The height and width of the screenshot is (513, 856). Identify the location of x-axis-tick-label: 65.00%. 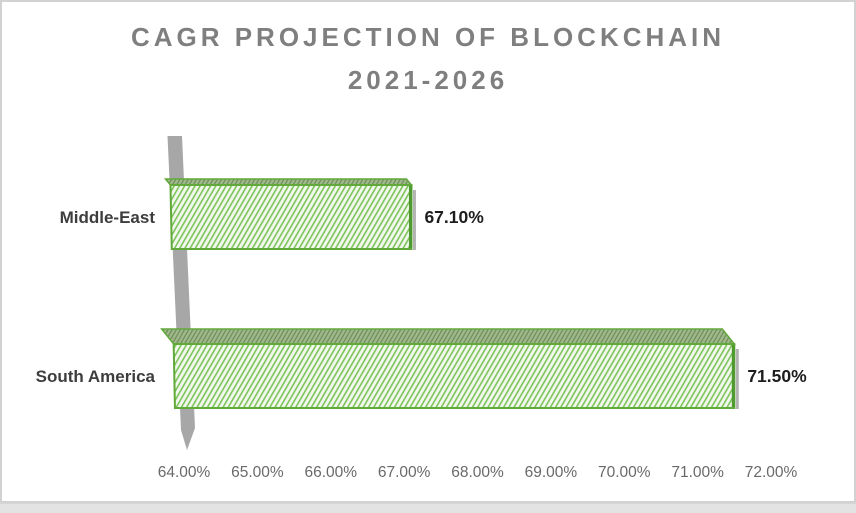
(257, 472).